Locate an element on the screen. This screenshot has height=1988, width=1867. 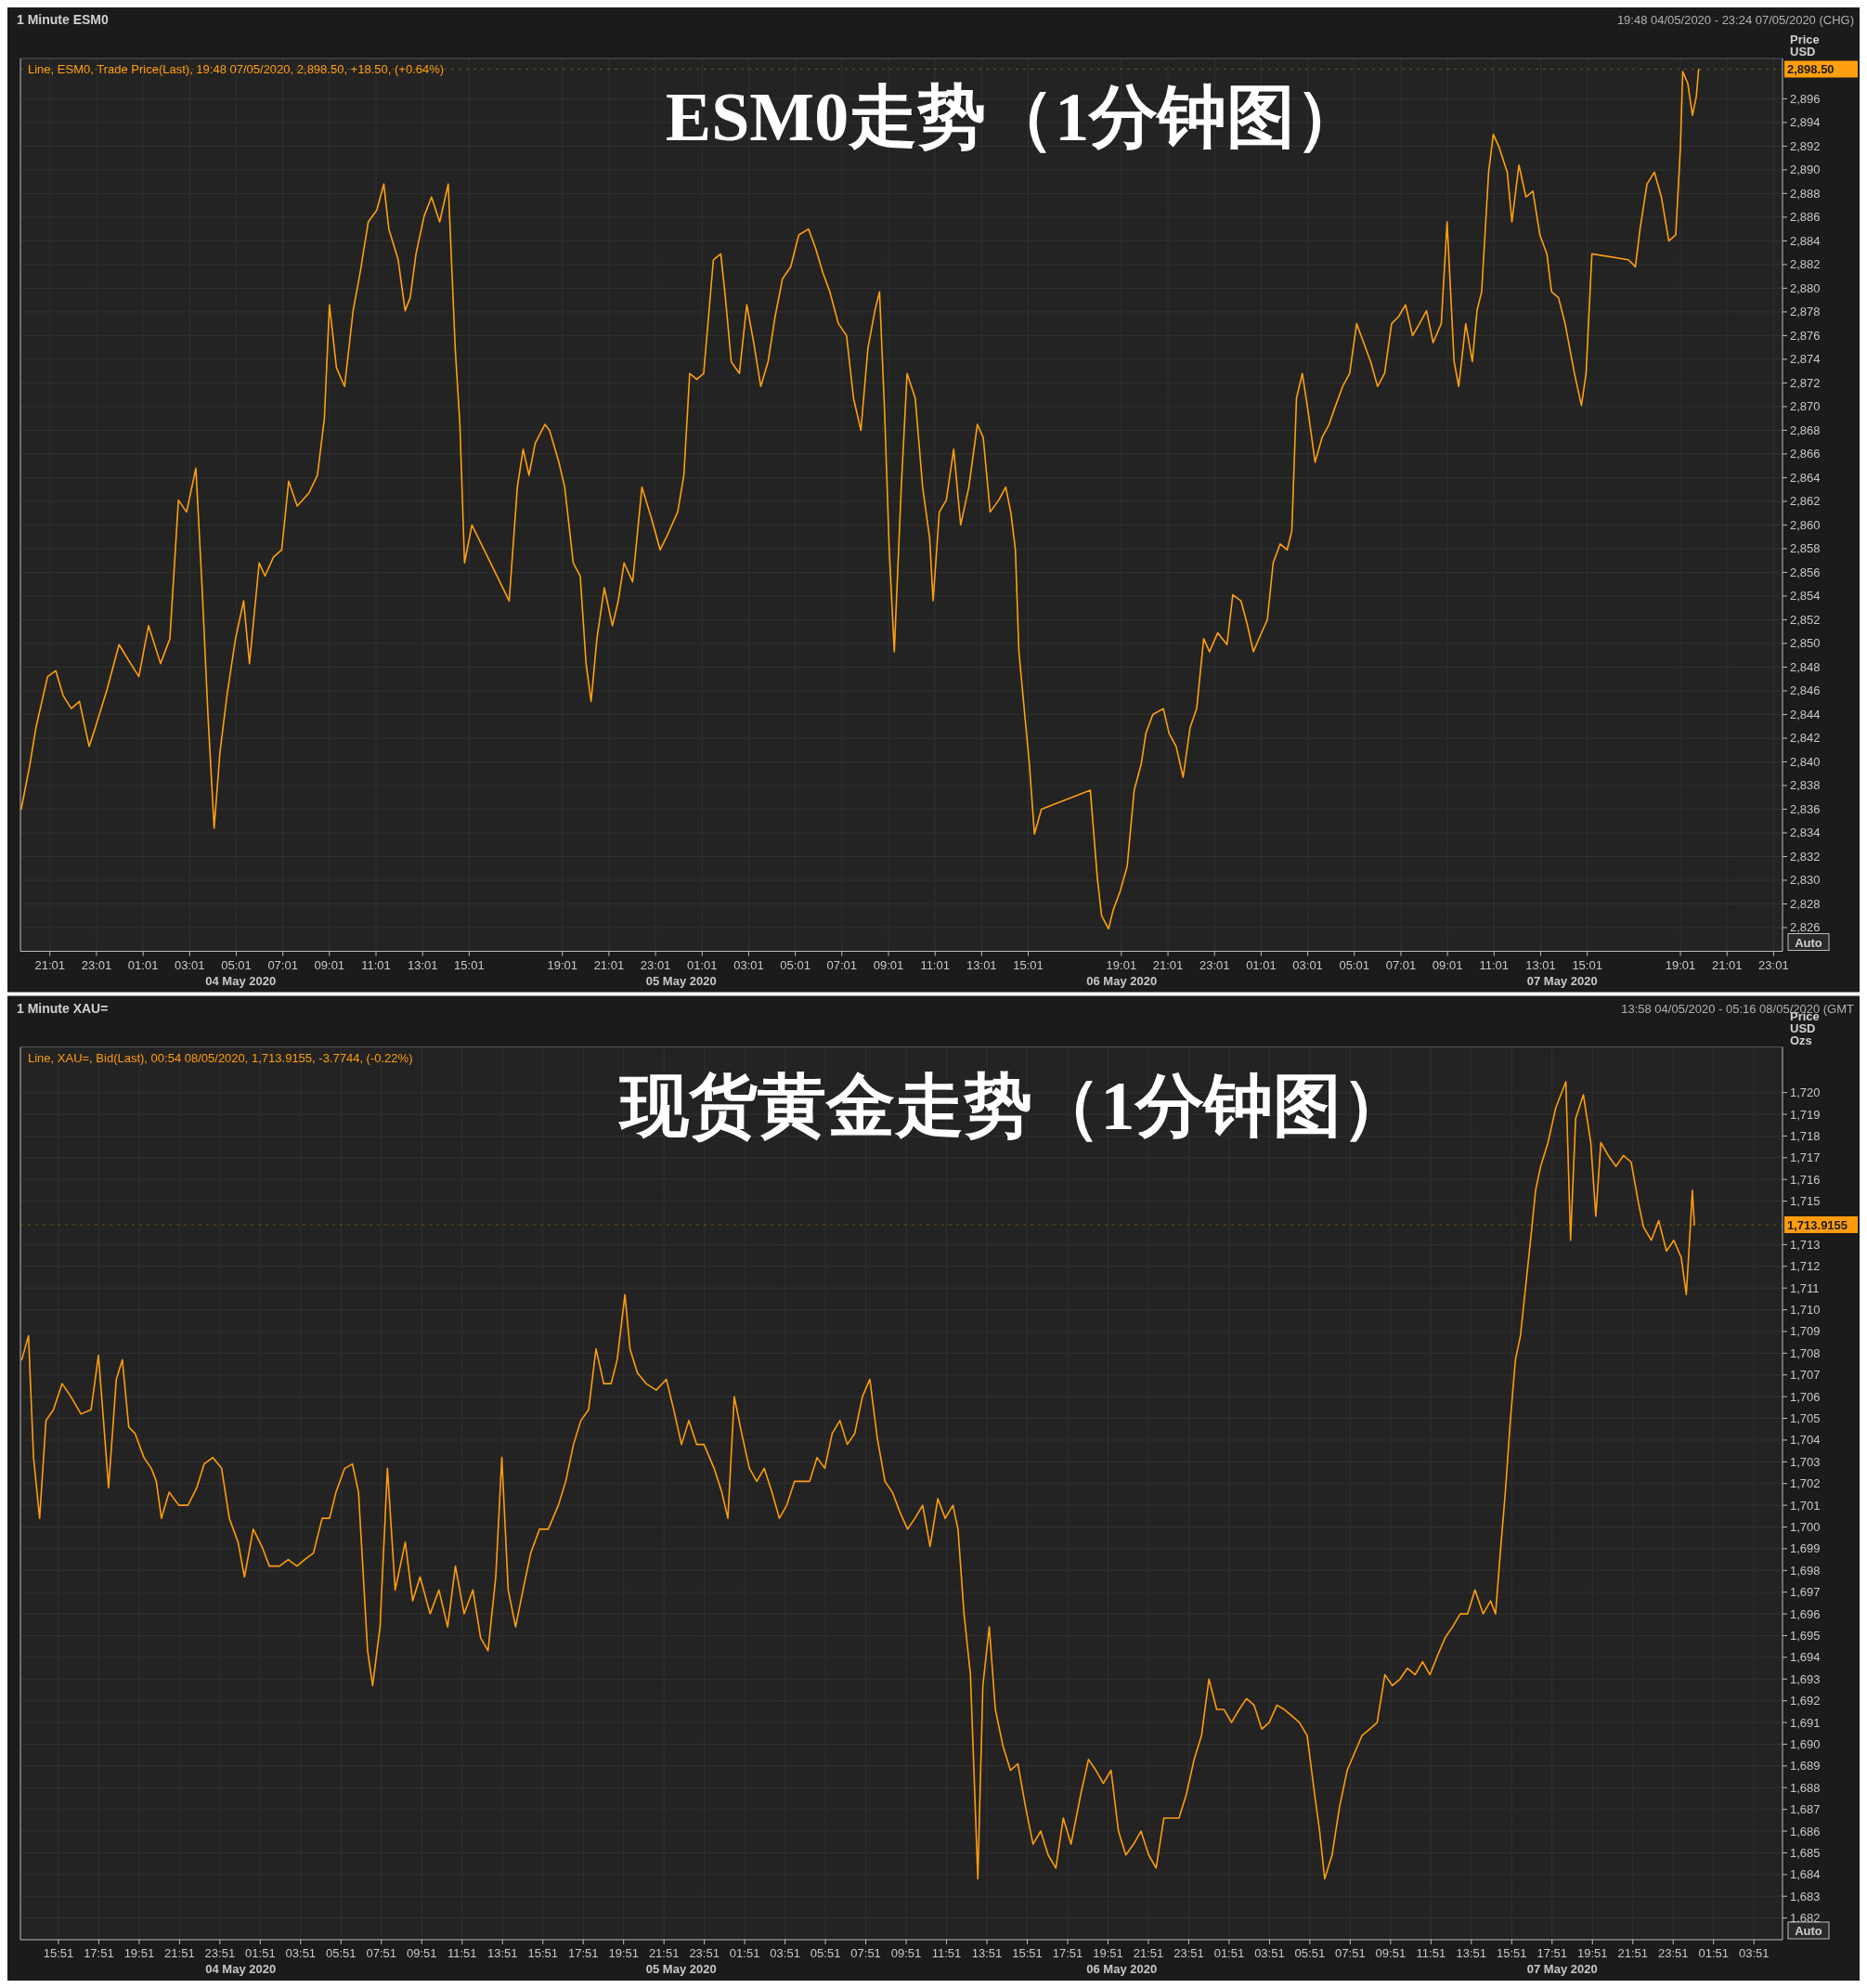
y-tick-label: 1,690 is located at coordinates (1805, 1743).